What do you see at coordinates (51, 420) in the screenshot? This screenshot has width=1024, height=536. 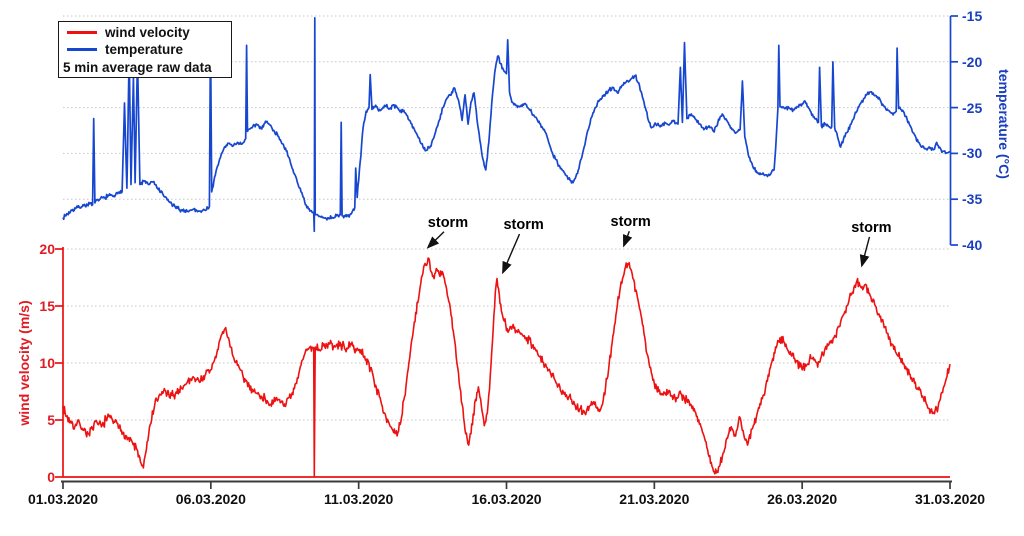 I see `wind-tick-label: 5` at bounding box center [51, 420].